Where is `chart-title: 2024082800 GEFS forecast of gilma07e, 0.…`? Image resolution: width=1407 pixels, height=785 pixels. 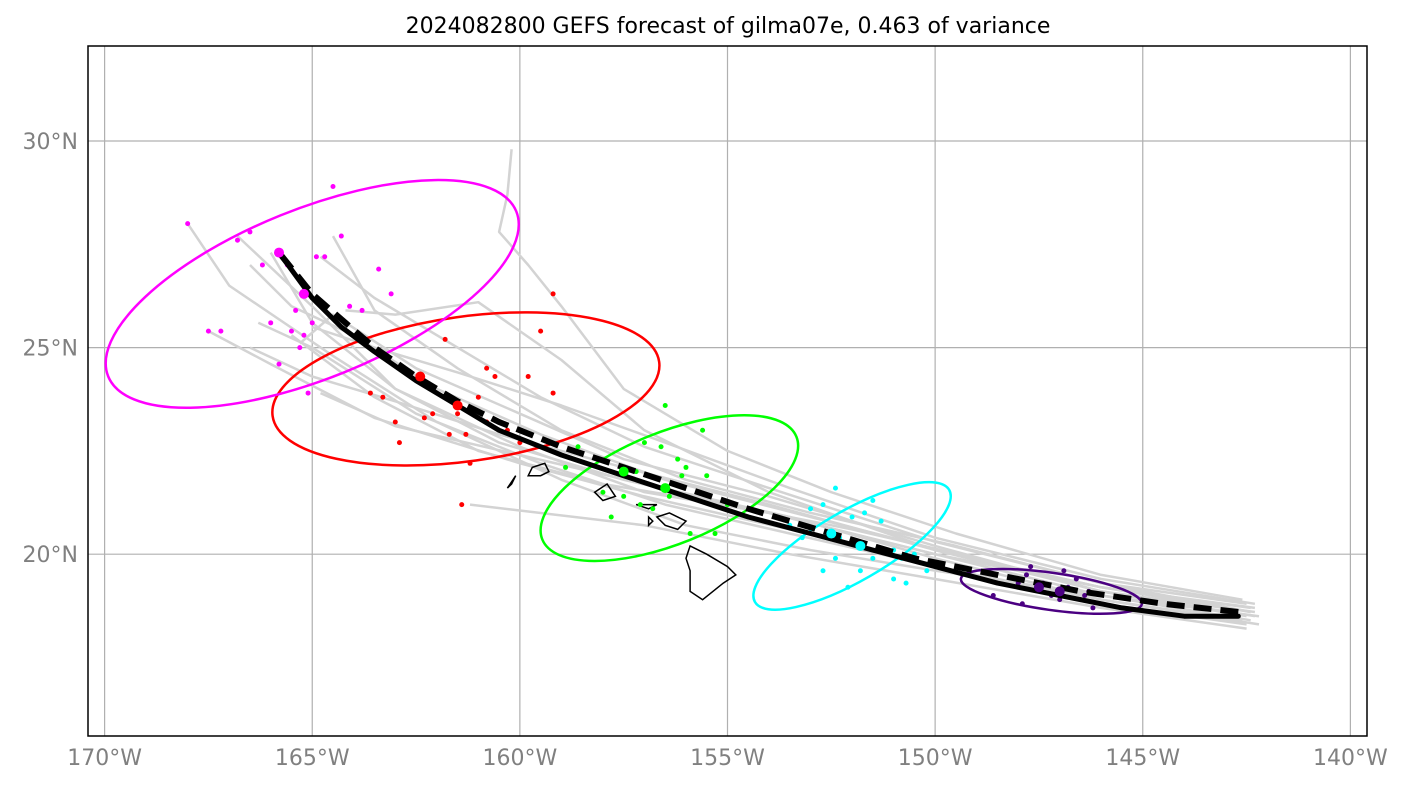
chart-title: 2024082800 GEFS forecast of gilma07e, 0.… is located at coordinates (728, 26).